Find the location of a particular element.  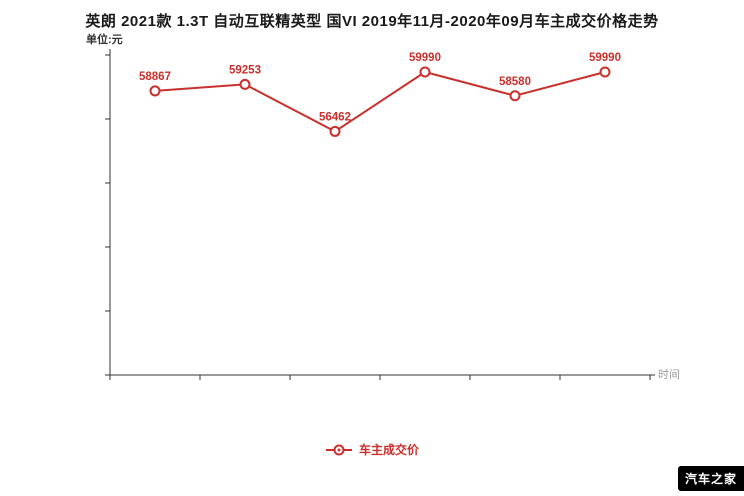

price-line is located at coordinates (380, 101).